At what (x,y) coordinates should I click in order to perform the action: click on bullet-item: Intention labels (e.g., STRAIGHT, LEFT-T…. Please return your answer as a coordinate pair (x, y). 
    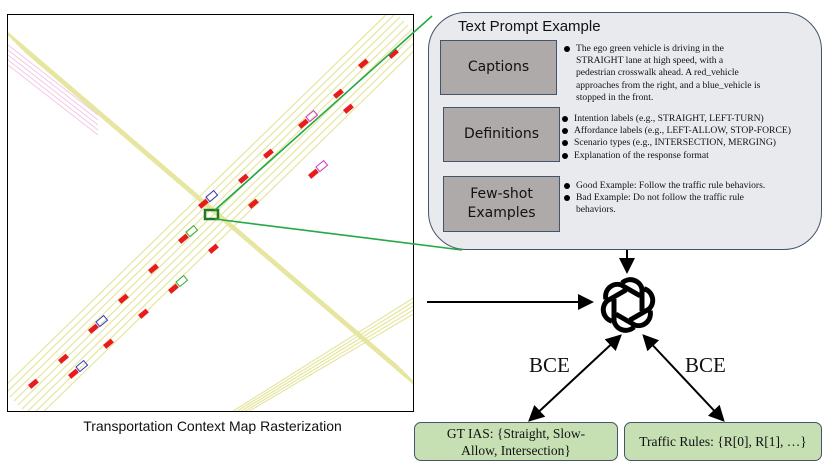
    Looking at the image, I should click on (692, 119).